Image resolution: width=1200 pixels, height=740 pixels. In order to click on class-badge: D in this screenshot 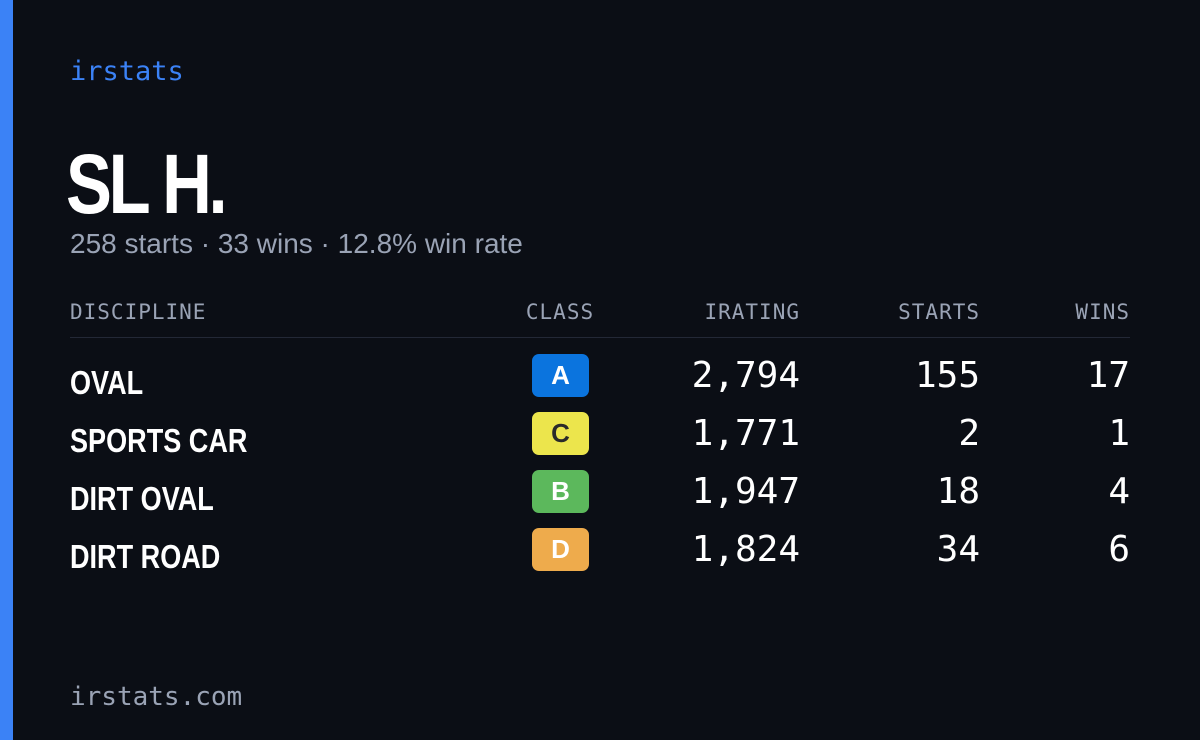, I will do `click(560, 549)`.